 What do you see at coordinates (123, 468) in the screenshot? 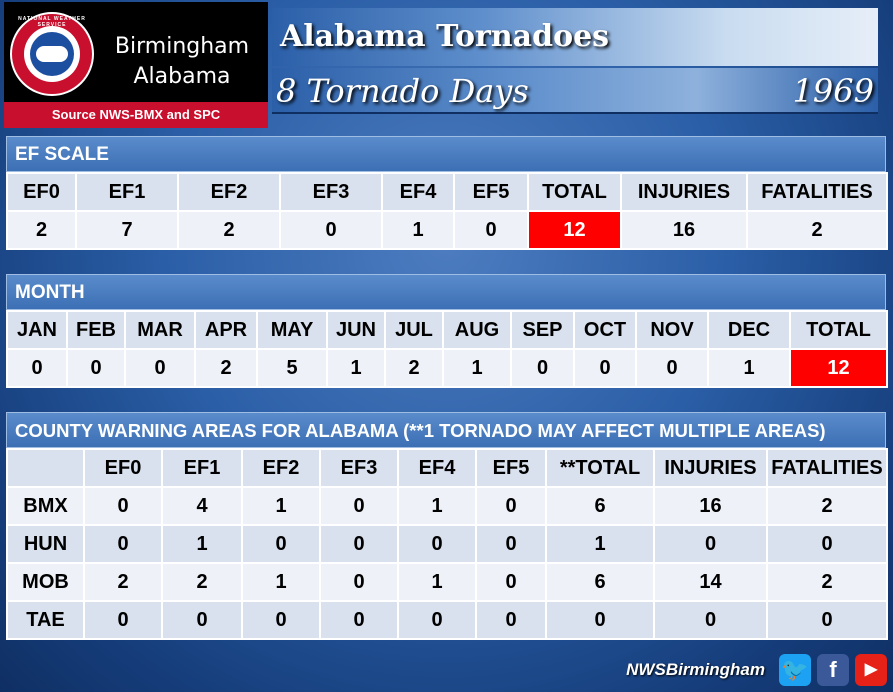
I see `cwa-column-header: EF0` at bounding box center [123, 468].